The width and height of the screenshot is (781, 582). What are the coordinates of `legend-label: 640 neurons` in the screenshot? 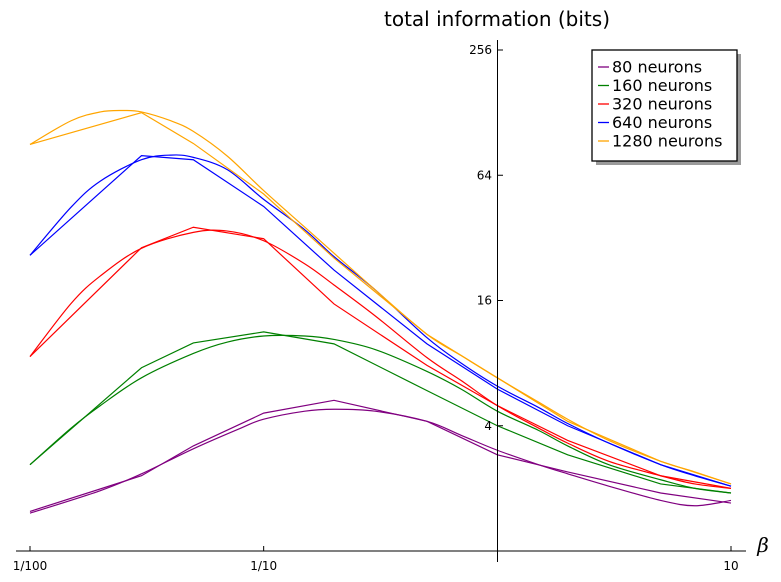 It's located at (662, 122).